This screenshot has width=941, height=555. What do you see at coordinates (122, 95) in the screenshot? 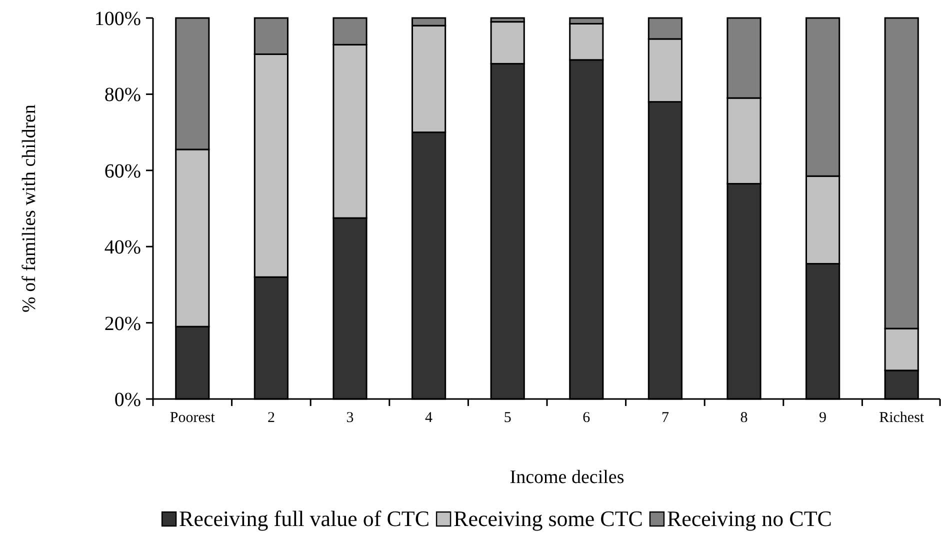
I see `y-tick-label: 80%` at bounding box center [122, 95].